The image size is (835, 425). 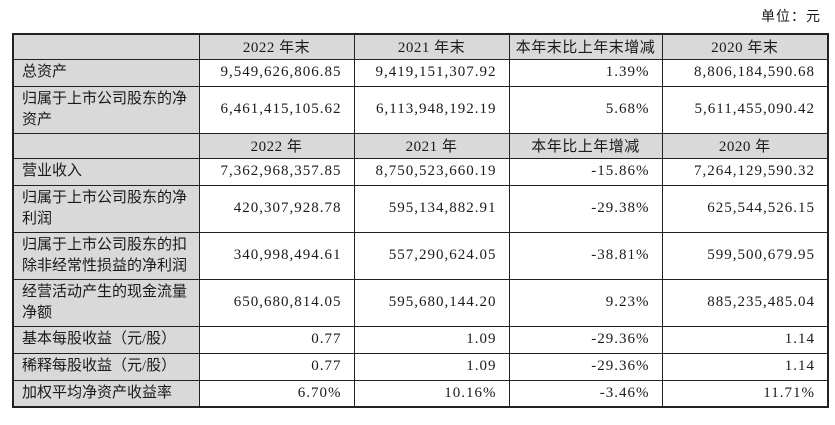 What do you see at coordinates (585, 302) in the screenshot?
I see `cell-change: 9.23%` at bounding box center [585, 302].